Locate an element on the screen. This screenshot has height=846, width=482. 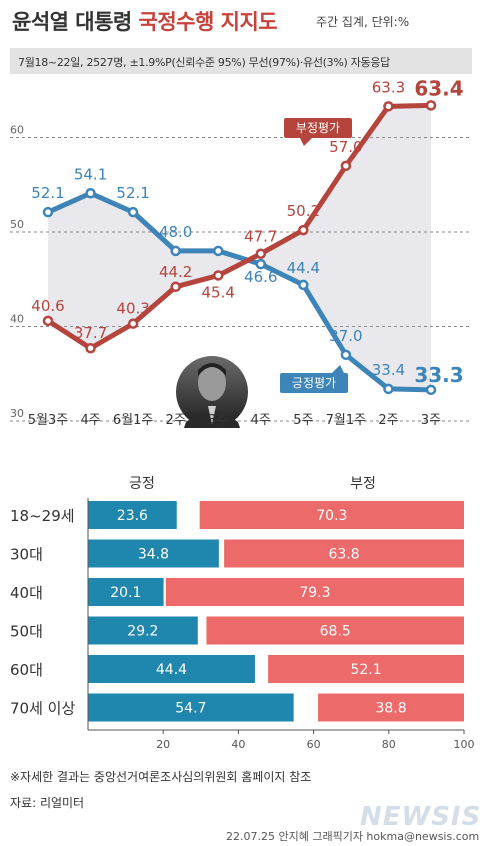
negative-value-label: 63.3 is located at coordinates (388, 87).